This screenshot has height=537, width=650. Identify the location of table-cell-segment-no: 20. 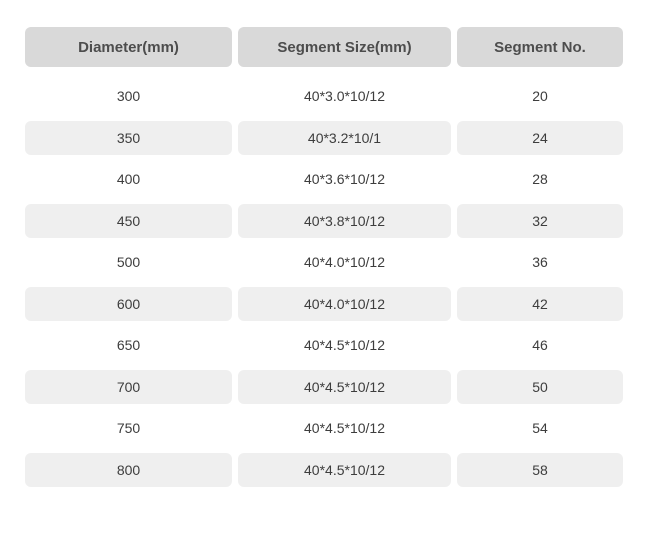
(540, 96).